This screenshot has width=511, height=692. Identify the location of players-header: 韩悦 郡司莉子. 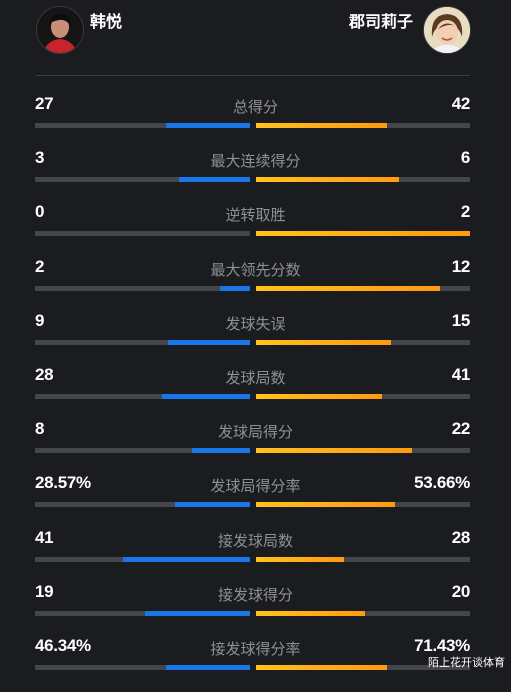
(255, 38).